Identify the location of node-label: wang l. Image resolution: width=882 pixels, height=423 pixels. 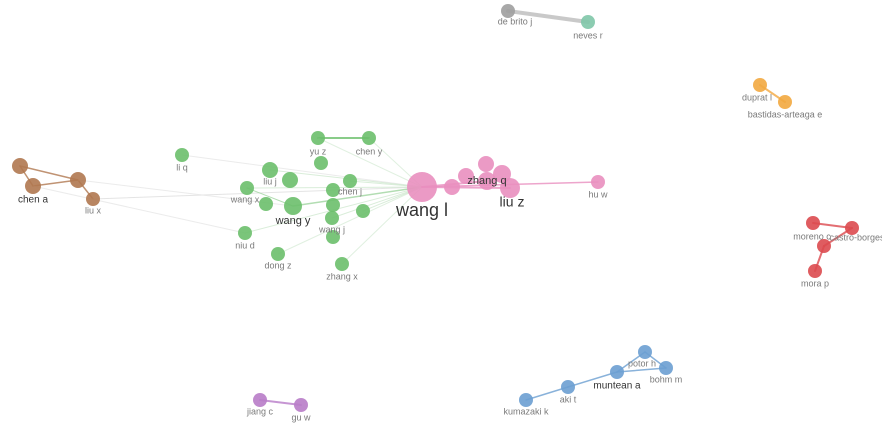
(421, 210).